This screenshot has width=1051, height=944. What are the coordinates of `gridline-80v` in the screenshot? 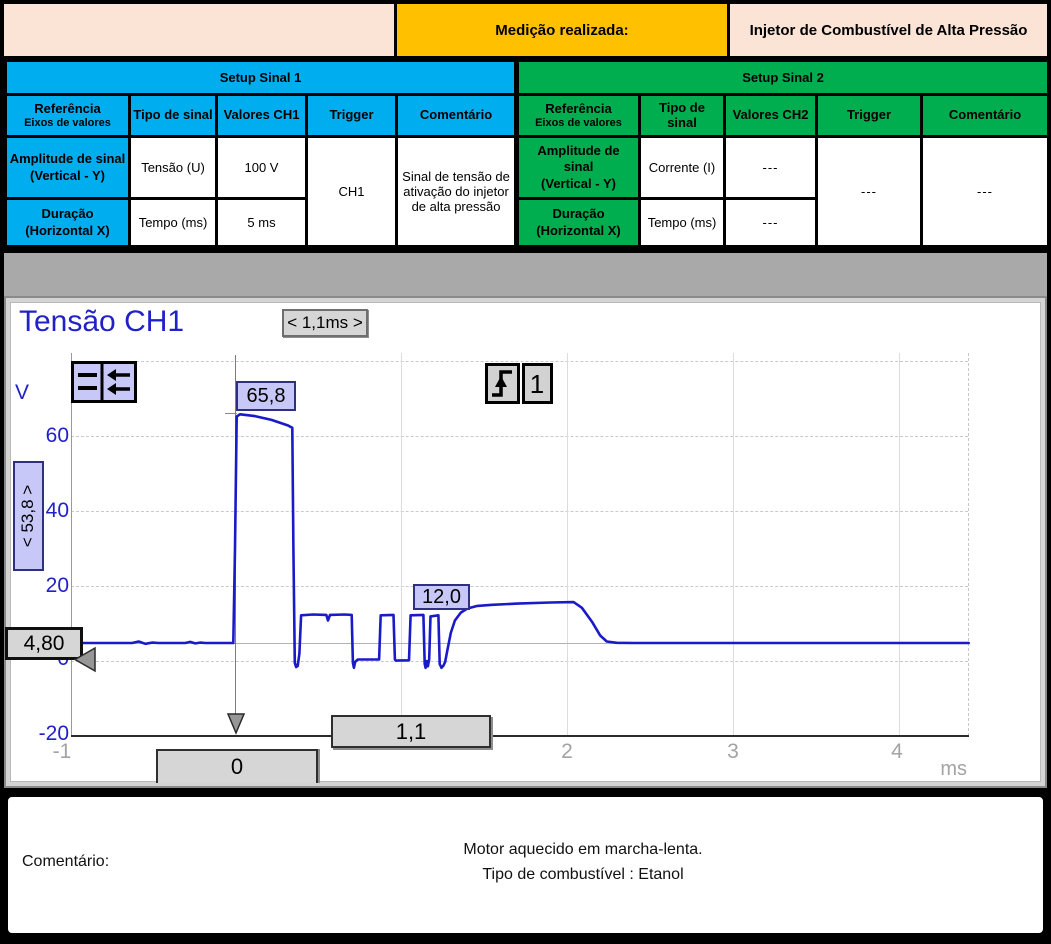 It's located at (519, 361).